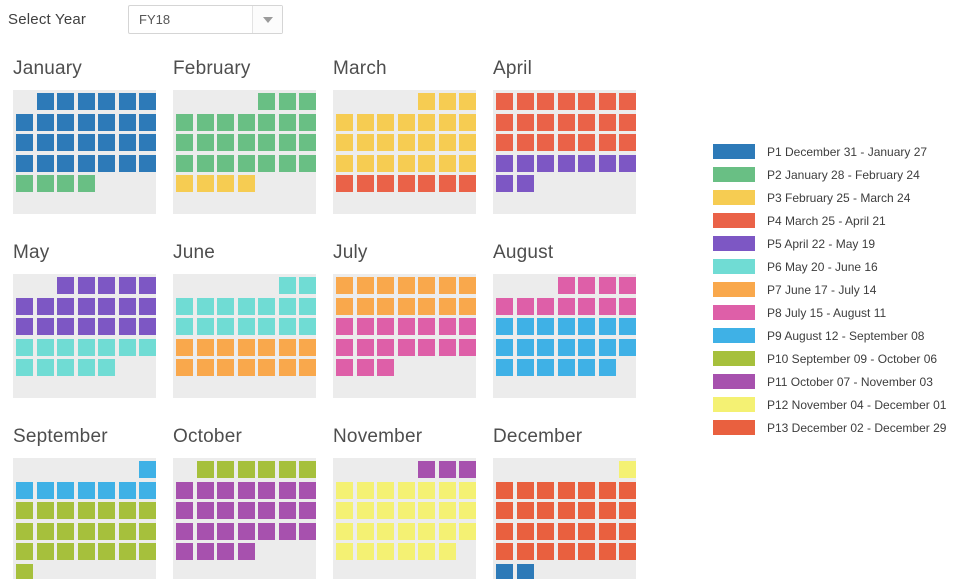 This screenshot has width=954, height=579. Describe the element at coordinates (829, 358) in the screenshot. I see `legend-item-p10: P10 September 09 - October 06` at that location.